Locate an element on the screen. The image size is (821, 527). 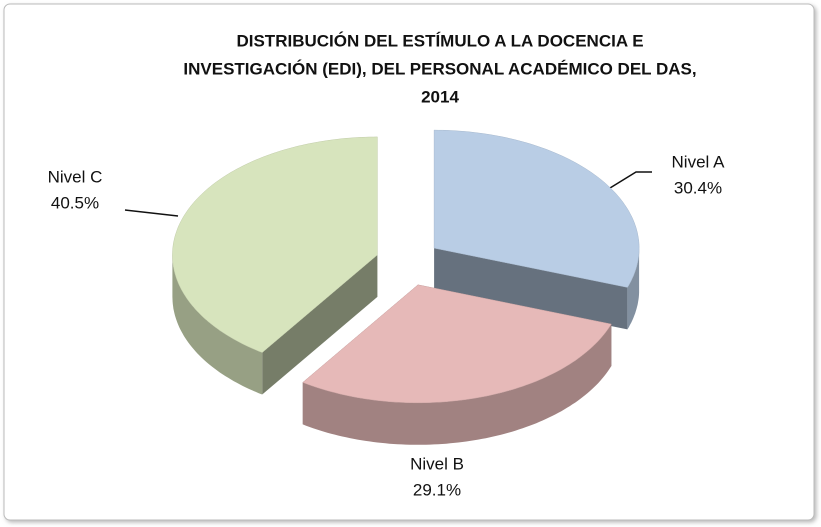
data-label-name: Nivel B is located at coordinates (437, 463).